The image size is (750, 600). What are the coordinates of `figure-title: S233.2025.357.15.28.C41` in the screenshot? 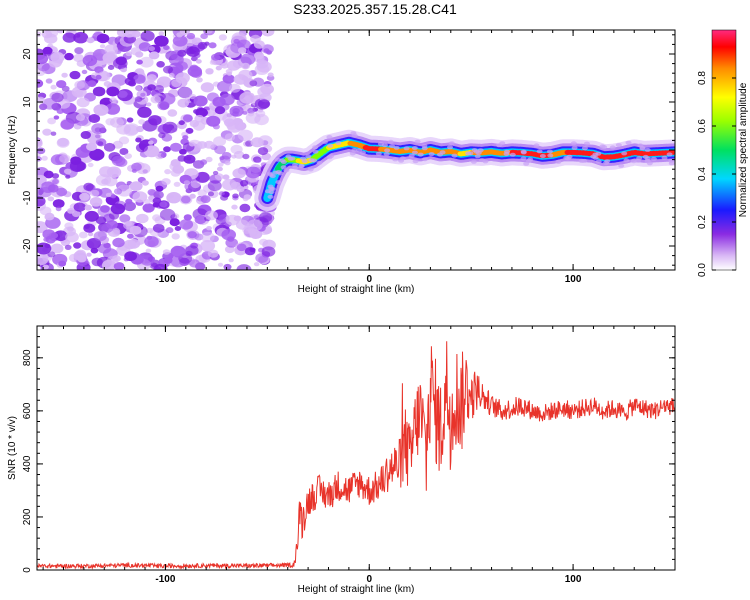 It's located at (375, 9).